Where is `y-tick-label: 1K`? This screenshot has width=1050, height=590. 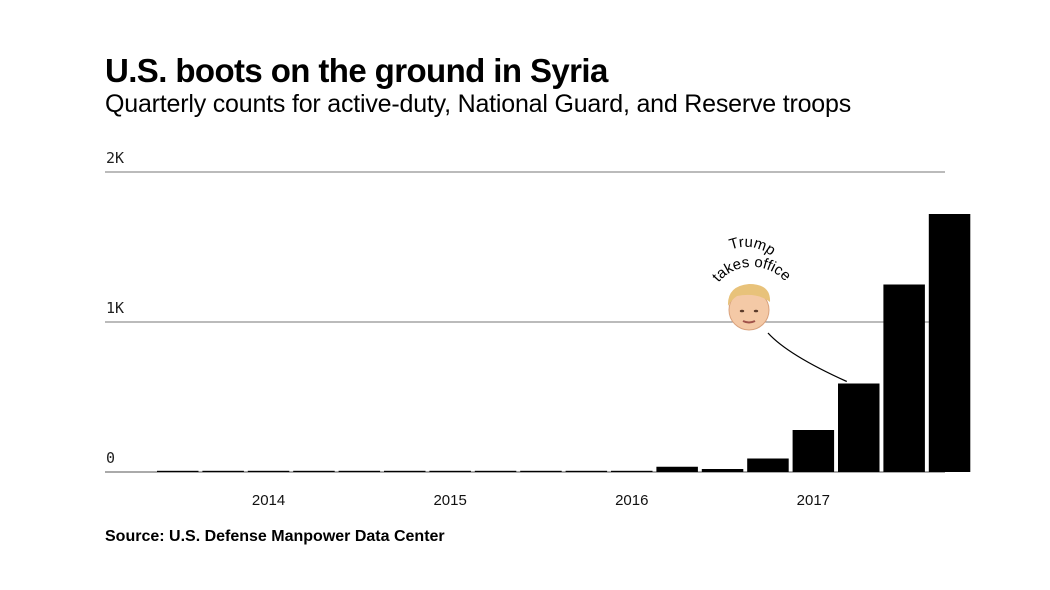 y-tick-label: 1K is located at coordinates (115, 308).